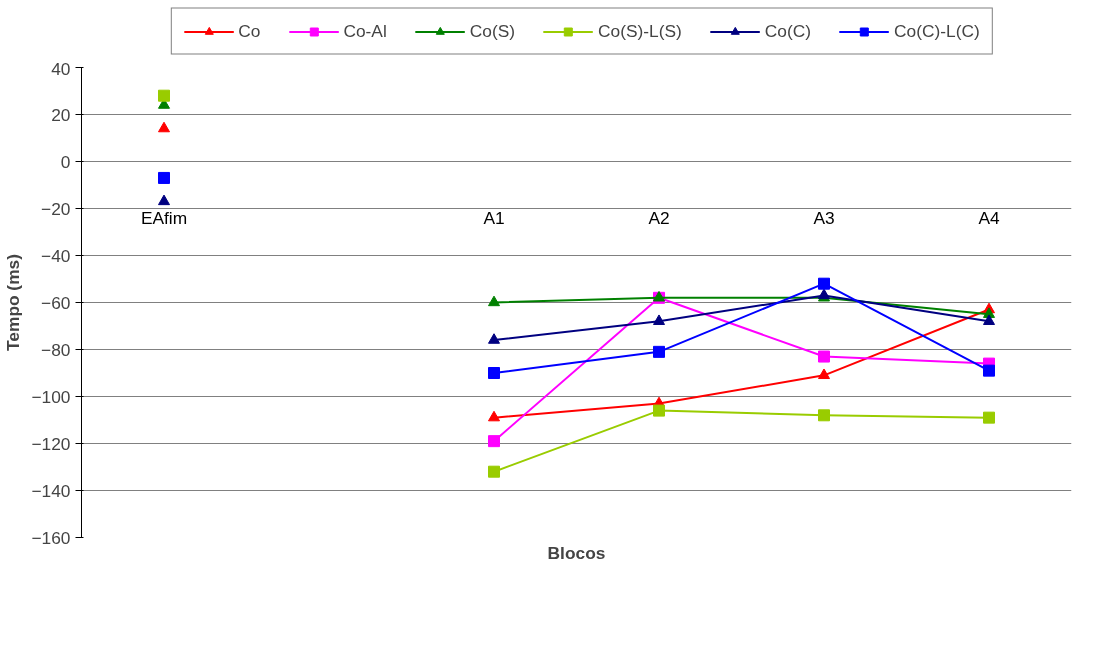  What do you see at coordinates (659, 217) in the screenshot?
I see `x-tick-label: A2` at bounding box center [659, 217].